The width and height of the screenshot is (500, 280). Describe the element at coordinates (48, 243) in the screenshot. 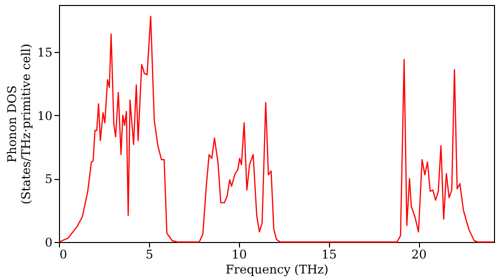

I see `y-tick-label: 0` at that location.